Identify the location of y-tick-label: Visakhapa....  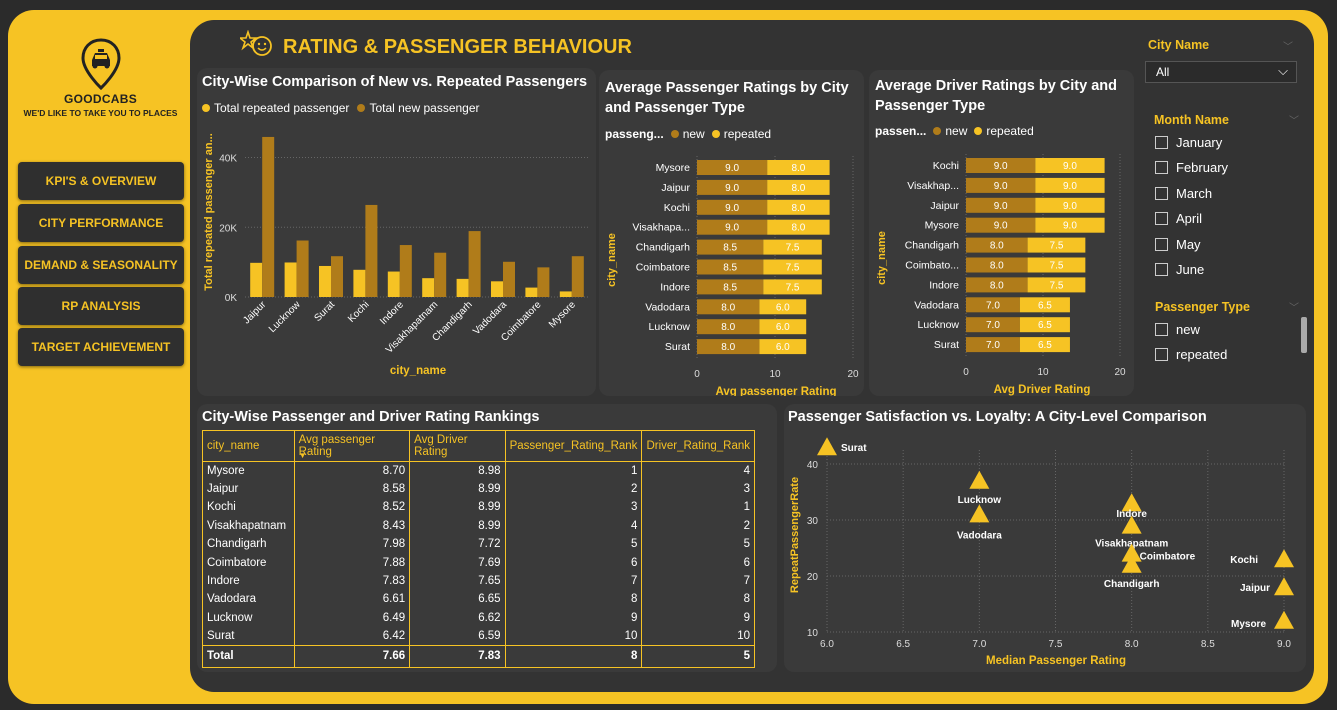
(661, 228).